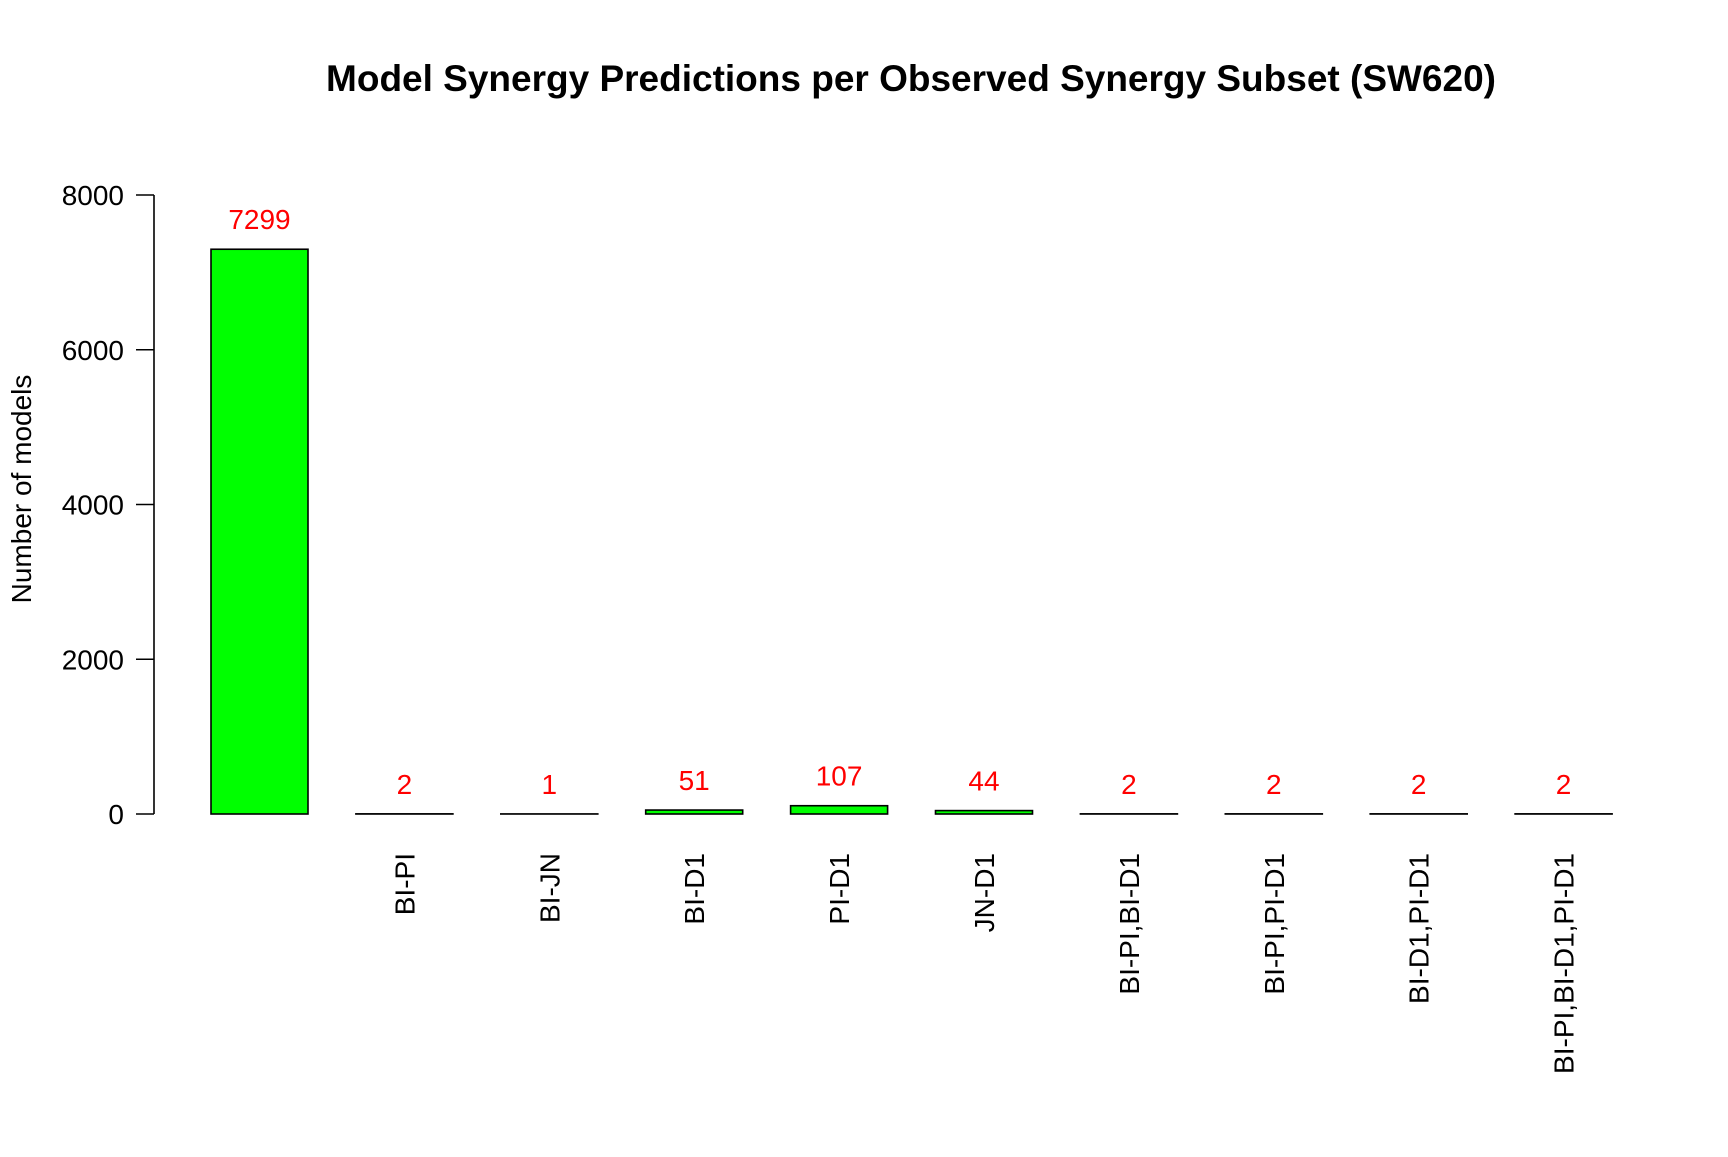 The height and width of the screenshot is (1157, 1728). I want to click on x-category-label: BI-PI,PI-D1, so click(1274, 924).